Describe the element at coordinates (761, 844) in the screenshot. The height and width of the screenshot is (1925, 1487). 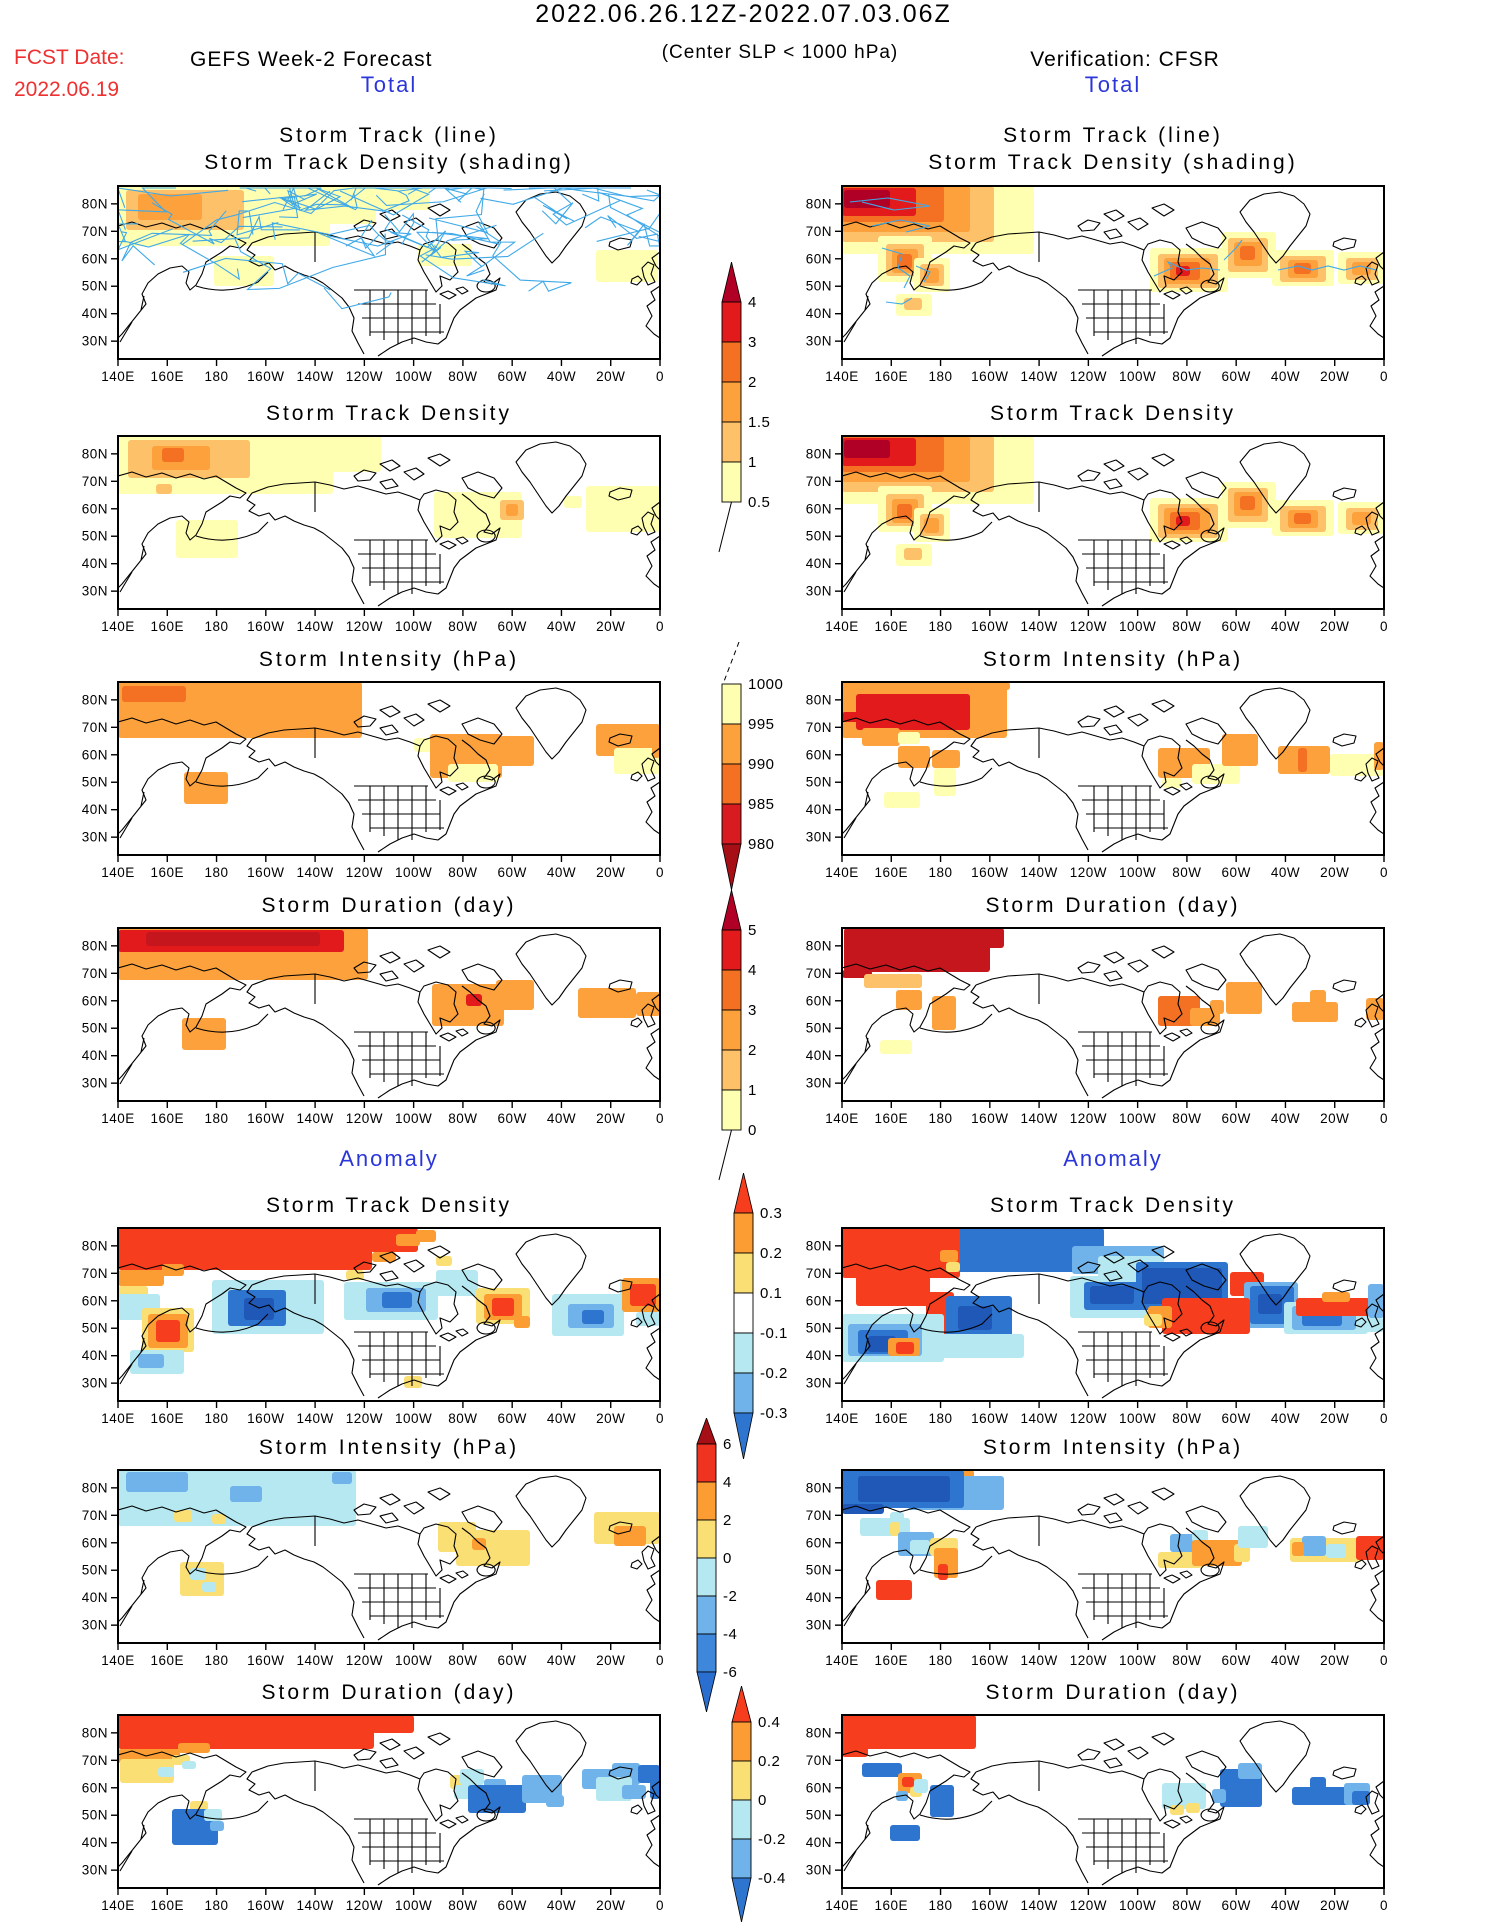
I see `colorbar-tick-label: 980` at that location.